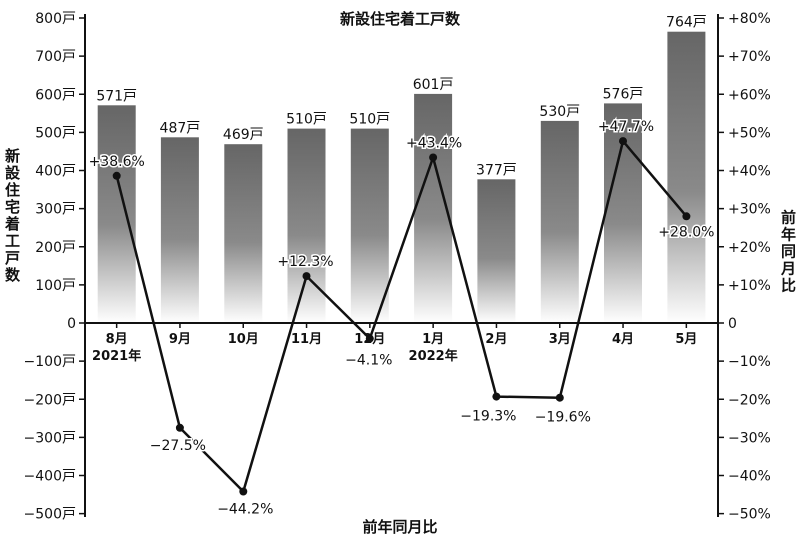 The height and width of the screenshot is (542, 800). I want to click on y-right-tick-label: +60%, so click(749, 95).